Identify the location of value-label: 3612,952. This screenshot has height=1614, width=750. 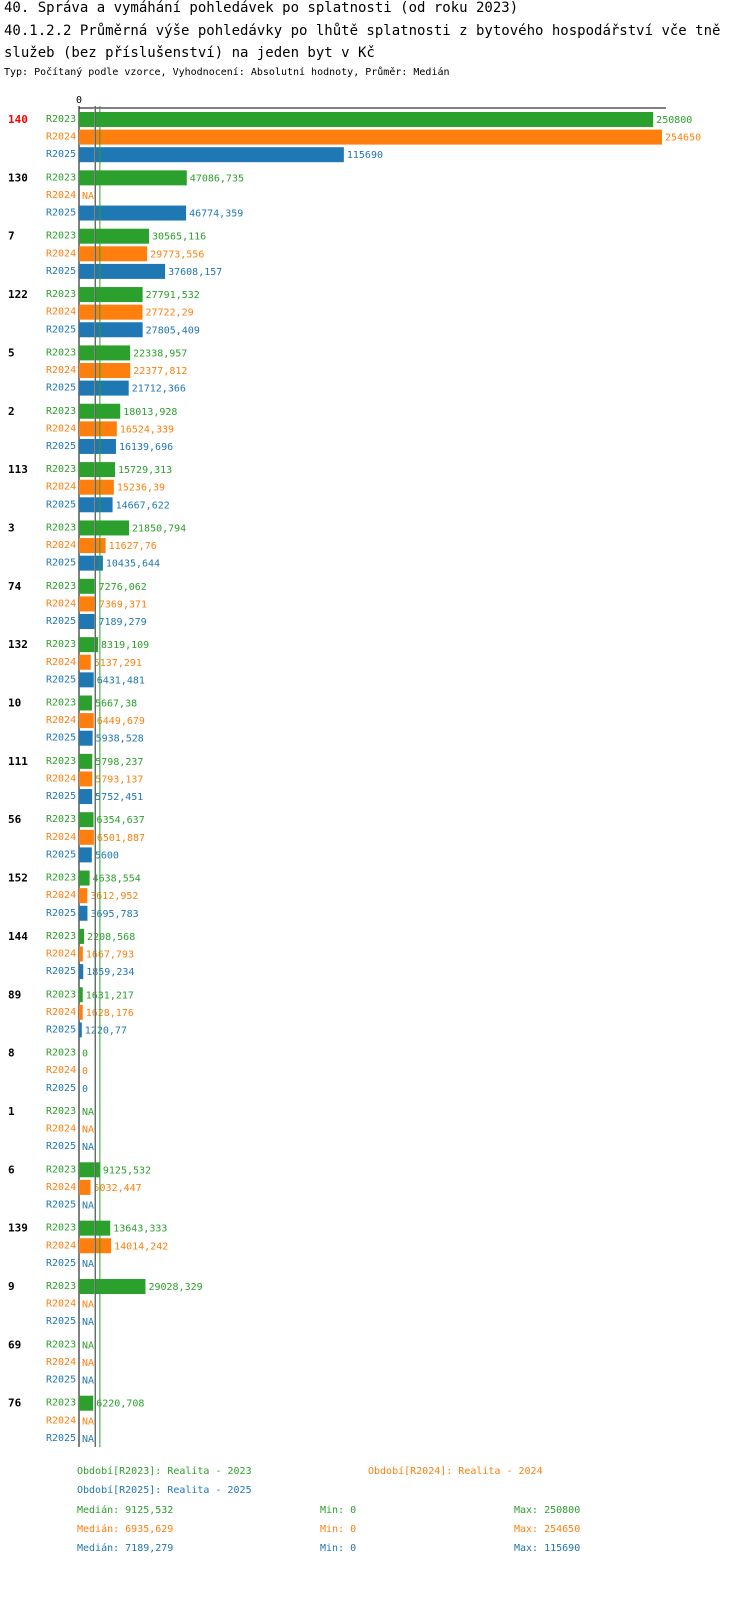
(114, 896).